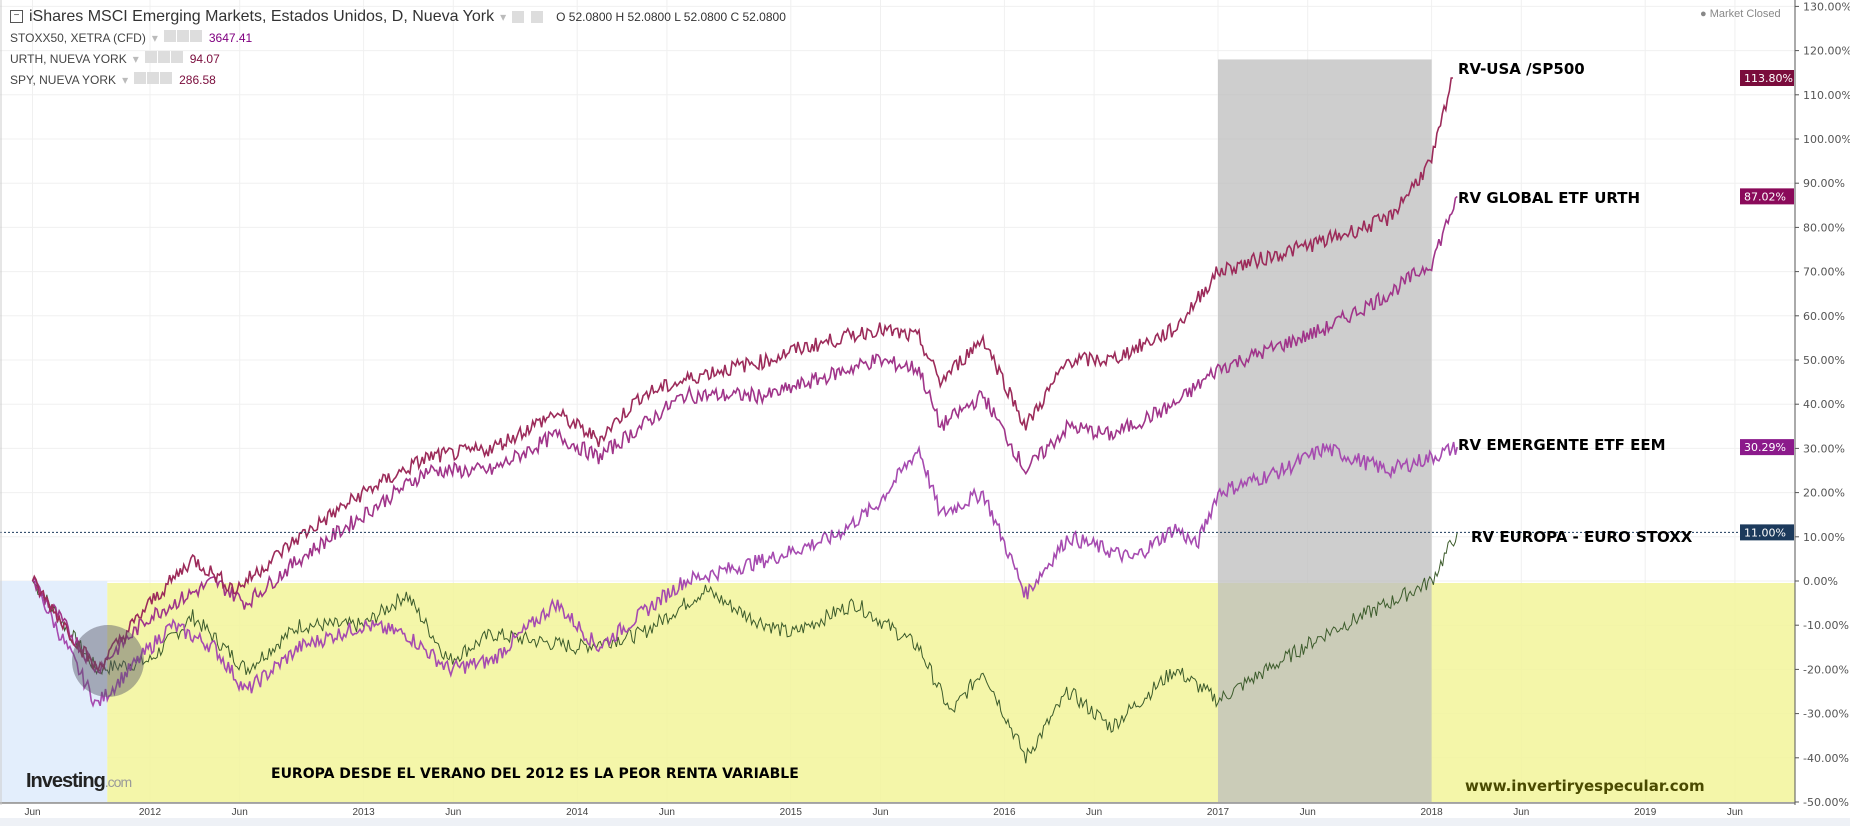  What do you see at coordinates (1826, 714) in the screenshot?
I see `y-tick-label: -30.00%` at bounding box center [1826, 714].